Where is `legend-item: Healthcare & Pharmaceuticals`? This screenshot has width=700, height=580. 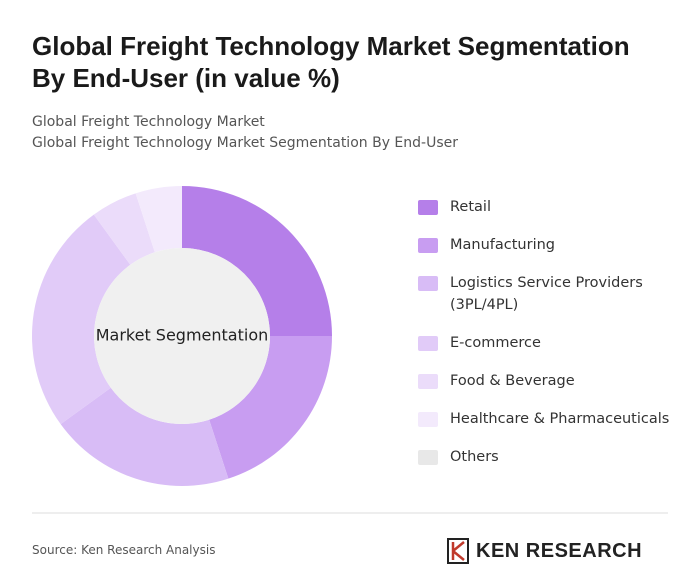 legend-item: Healthcare & Pharmaceuticals is located at coordinates (548, 419).